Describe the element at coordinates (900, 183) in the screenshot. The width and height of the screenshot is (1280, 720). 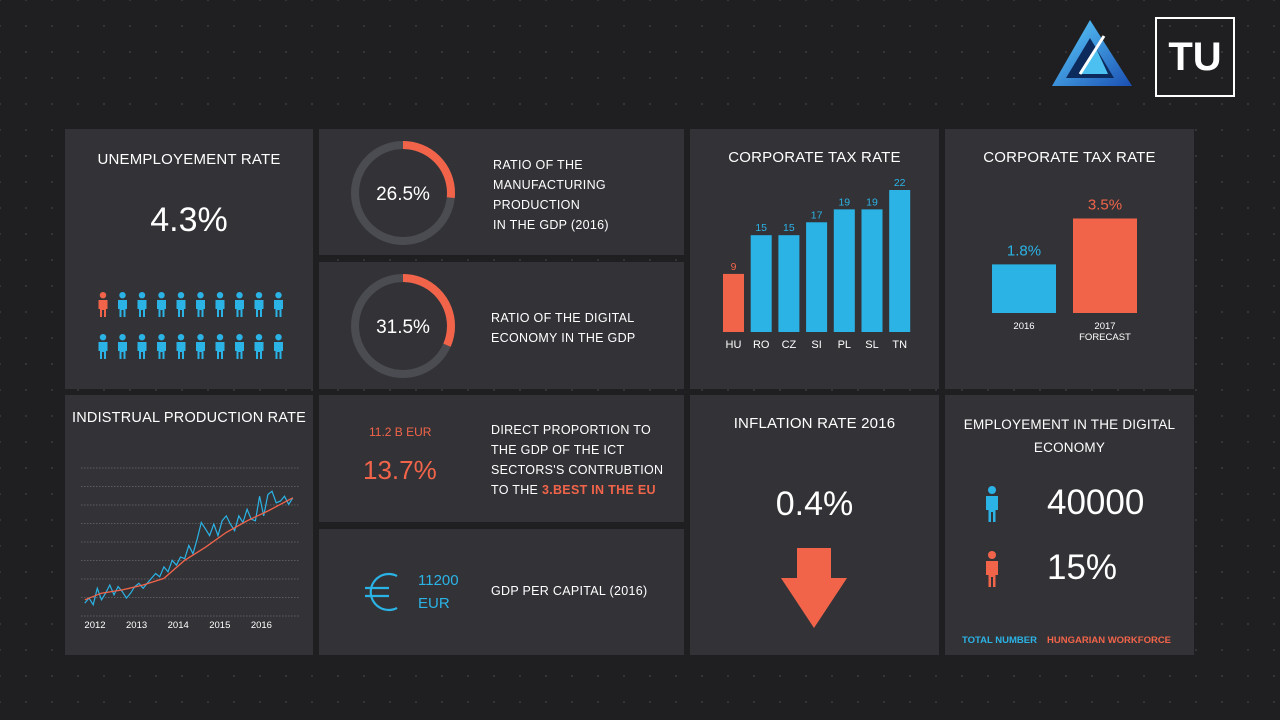
I see `bar-value-label: 22` at that location.